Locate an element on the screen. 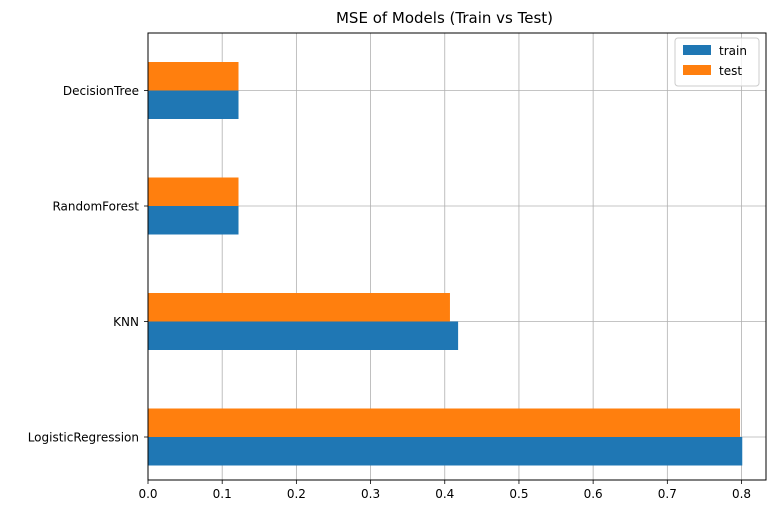 The width and height of the screenshot is (778, 528). legend-label-train: train is located at coordinates (733, 51).